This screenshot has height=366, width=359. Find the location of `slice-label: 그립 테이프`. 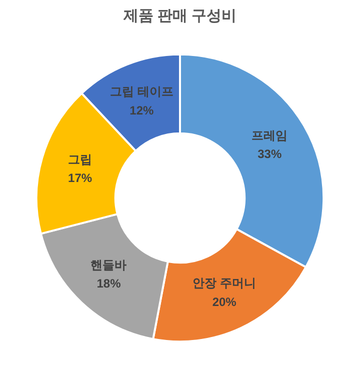

slice-label: 그립 테이프 is located at coordinates (142, 91).